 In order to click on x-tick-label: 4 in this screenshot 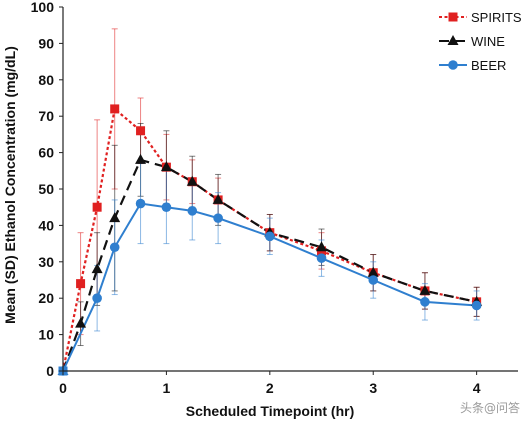, I will do `click(477, 388)`.